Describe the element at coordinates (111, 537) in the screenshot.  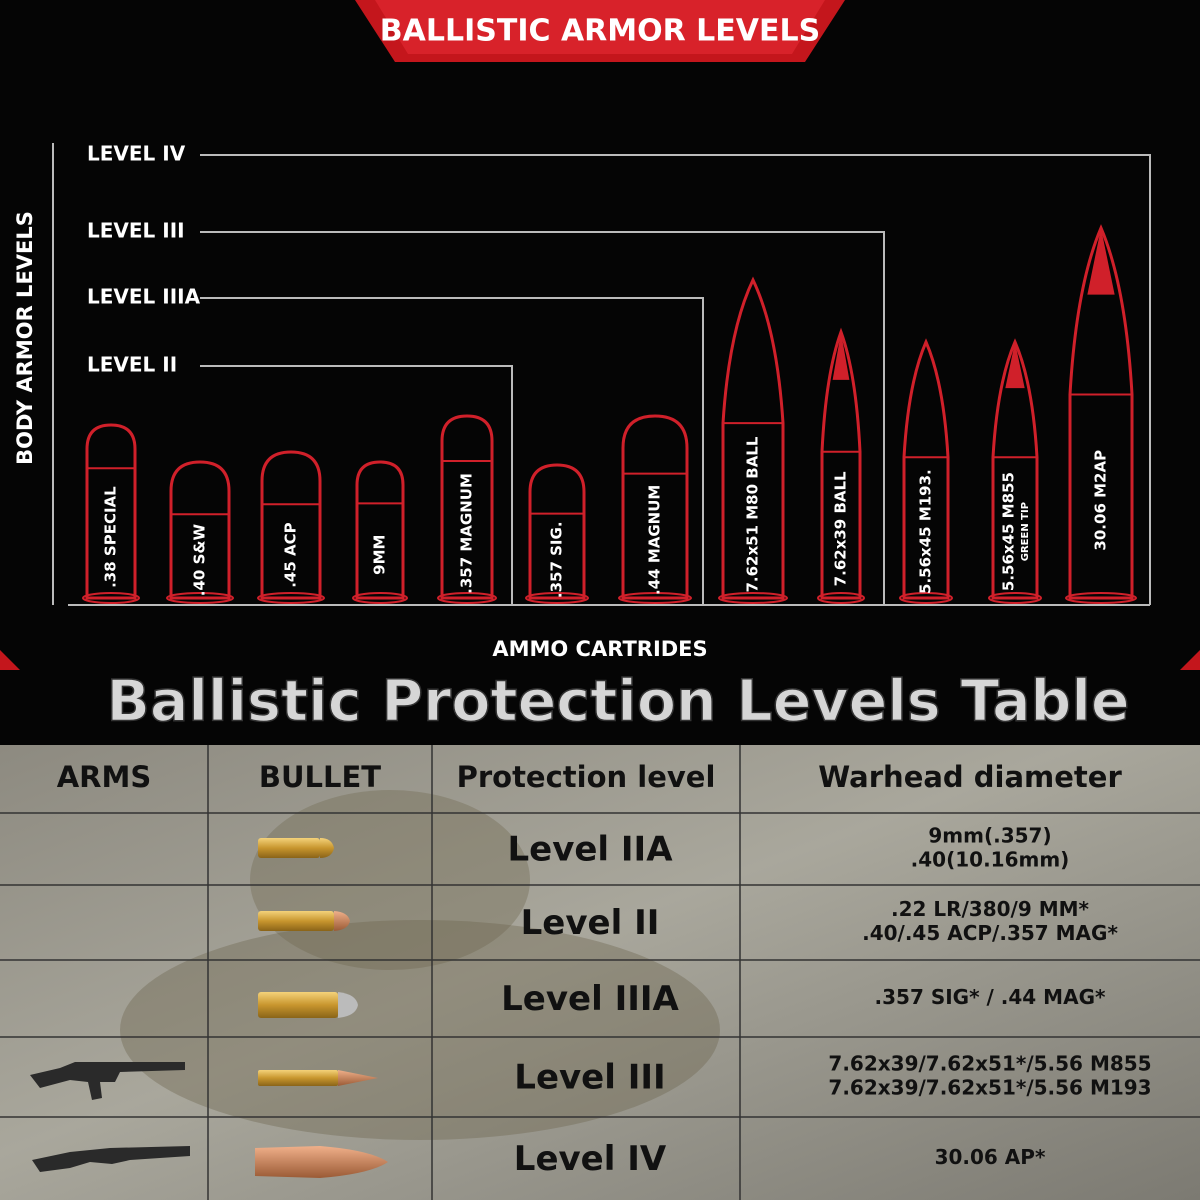
I see `cartridge-label: .38 SPECIAL` at that location.